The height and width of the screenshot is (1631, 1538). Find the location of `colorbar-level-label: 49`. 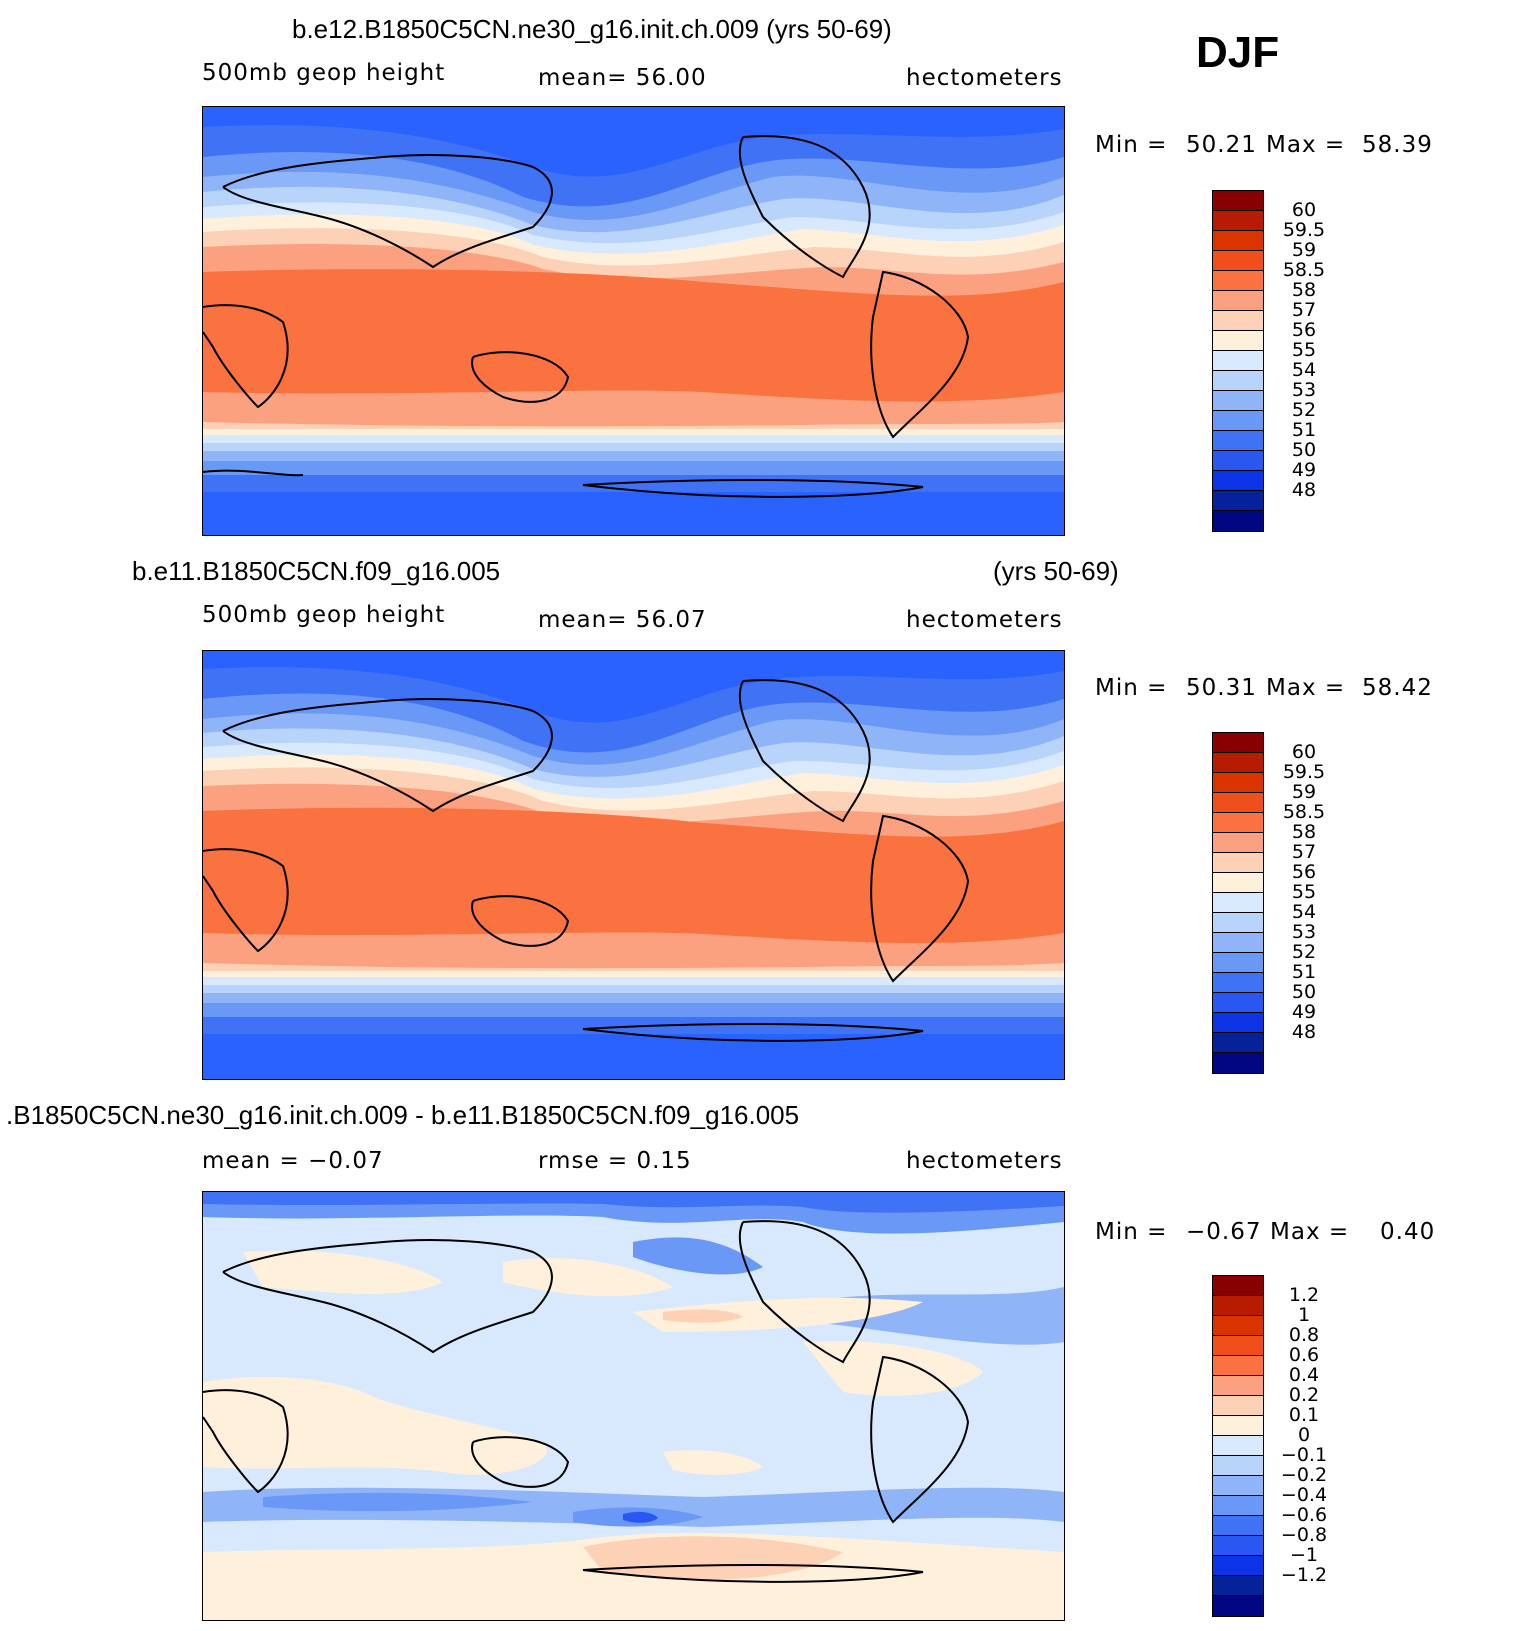

colorbar-level-label: 49 is located at coordinates (1304, 1012).